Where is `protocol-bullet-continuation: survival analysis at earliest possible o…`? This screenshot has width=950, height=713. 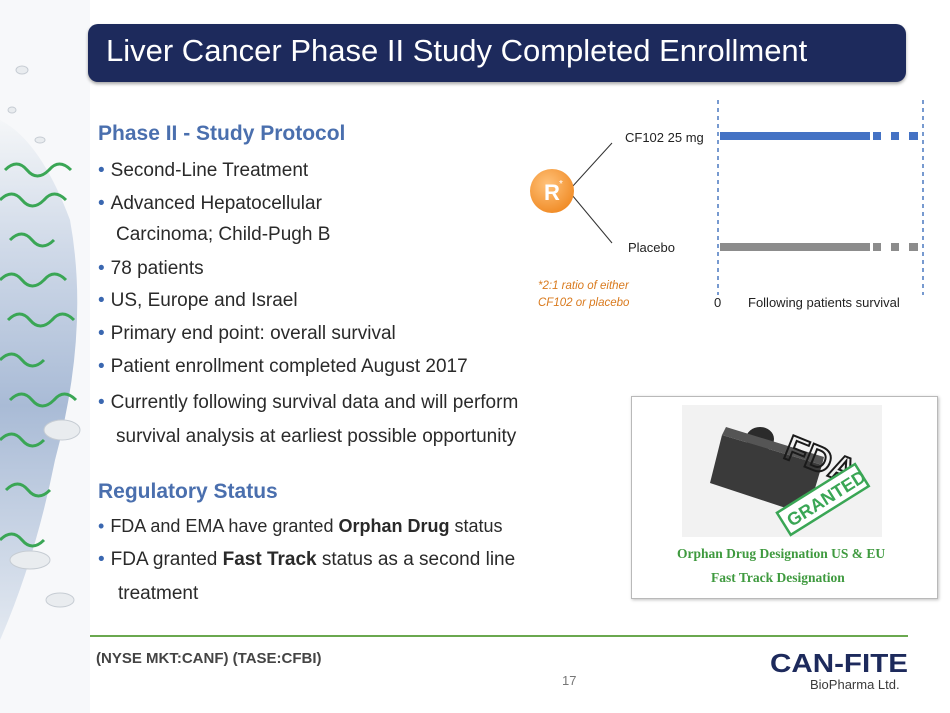
protocol-bullet-continuation: survival analysis at earliest possible o… is located at coordinates (316, 436).